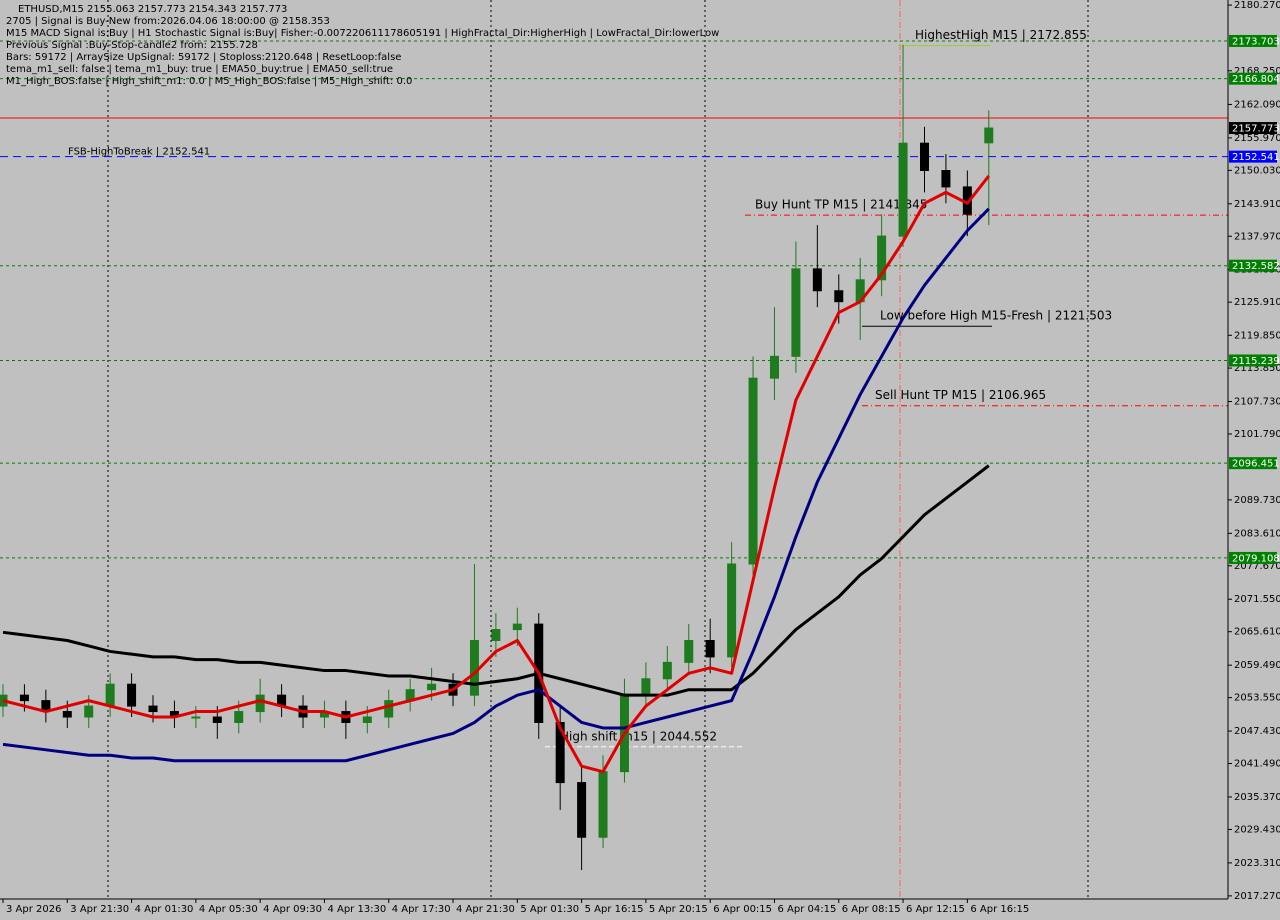 This screenshot has width=1280, height=920. Describe the element at coordinates (1257, 632) in the screenshot. I see `y-tick-label: 2065.610` at that location.